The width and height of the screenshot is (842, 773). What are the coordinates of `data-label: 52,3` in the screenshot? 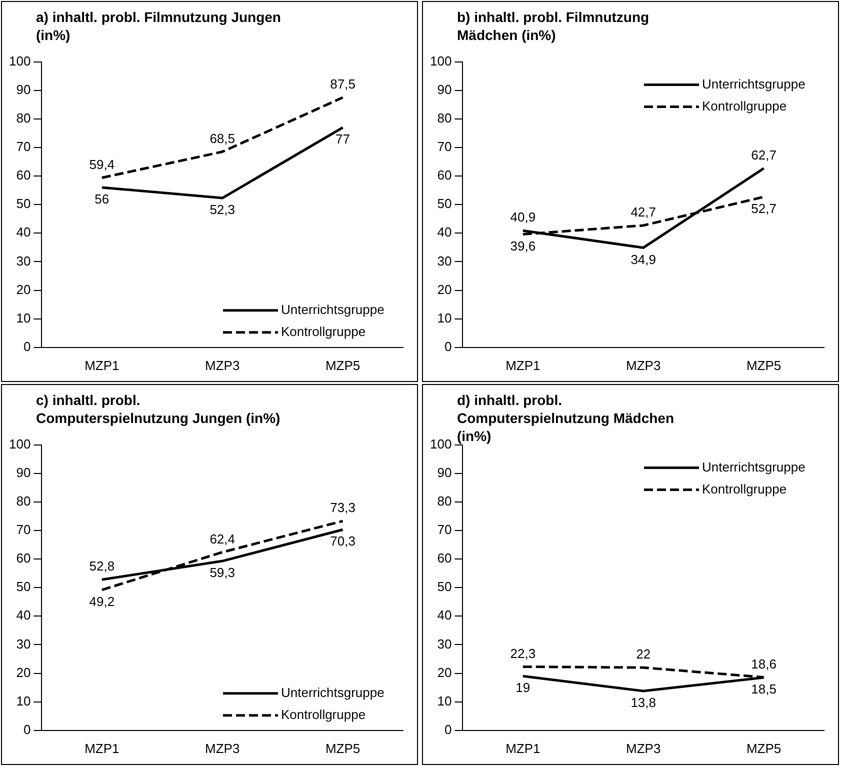 It's located at (222, 210).